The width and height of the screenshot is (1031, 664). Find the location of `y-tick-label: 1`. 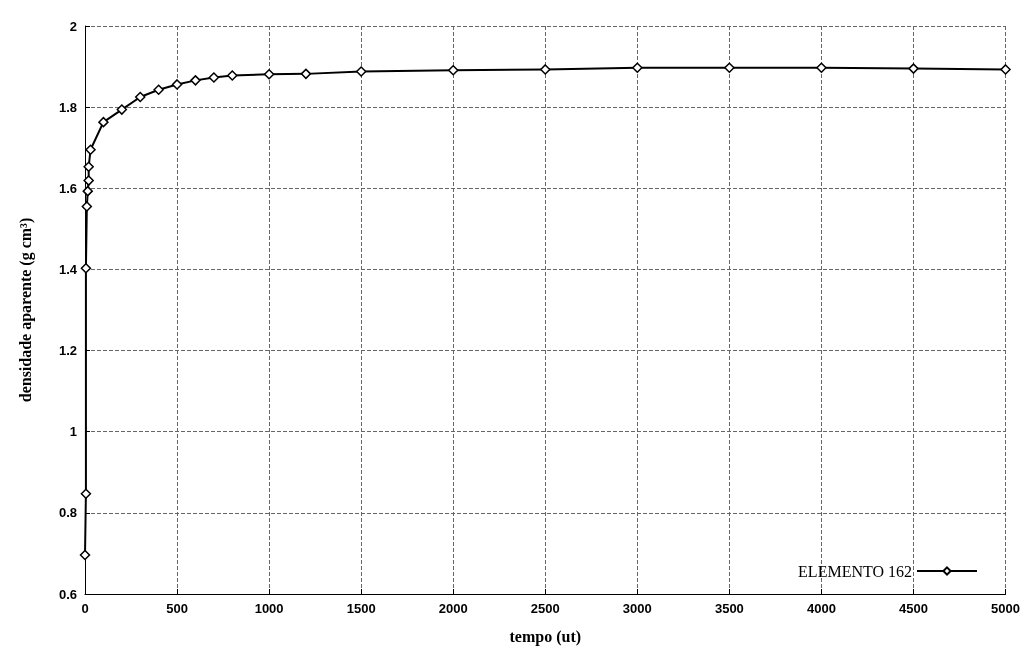

y-tick-label: 1 is located at coordinates (73, 432).